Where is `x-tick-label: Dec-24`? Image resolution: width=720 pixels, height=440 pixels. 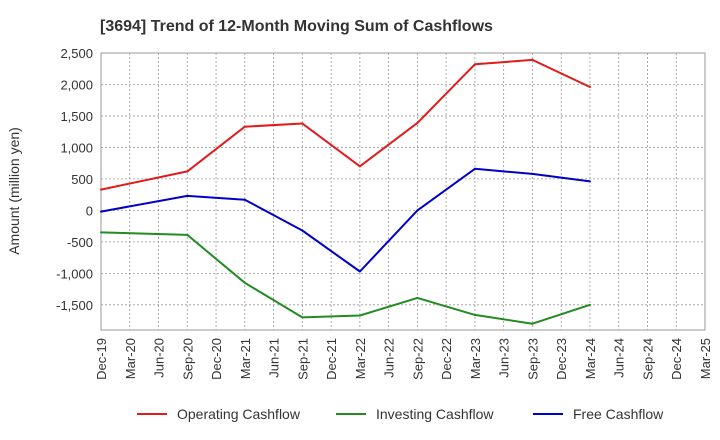 x-tick-label: Dec-24 is located at coordinates (676, 359).